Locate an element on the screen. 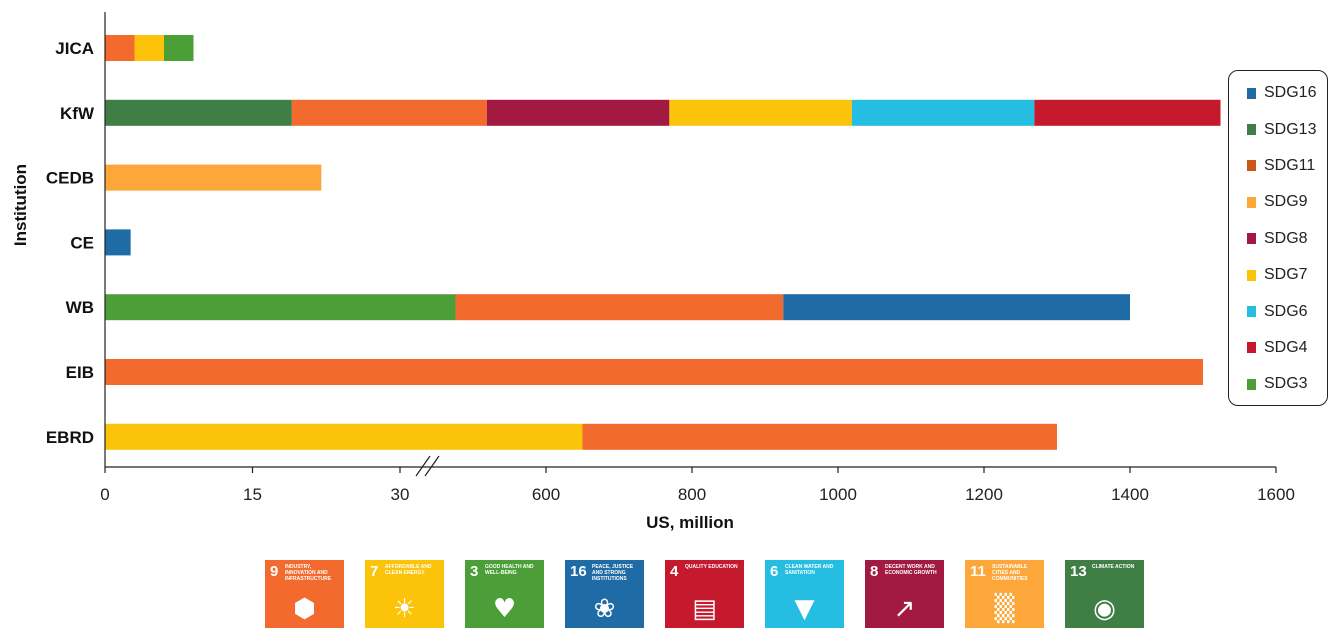 Image resolution: width=1330 pixels, height=628 pixels. sdg-title: Clean water and sanitation is located at coordinates (809, 570).